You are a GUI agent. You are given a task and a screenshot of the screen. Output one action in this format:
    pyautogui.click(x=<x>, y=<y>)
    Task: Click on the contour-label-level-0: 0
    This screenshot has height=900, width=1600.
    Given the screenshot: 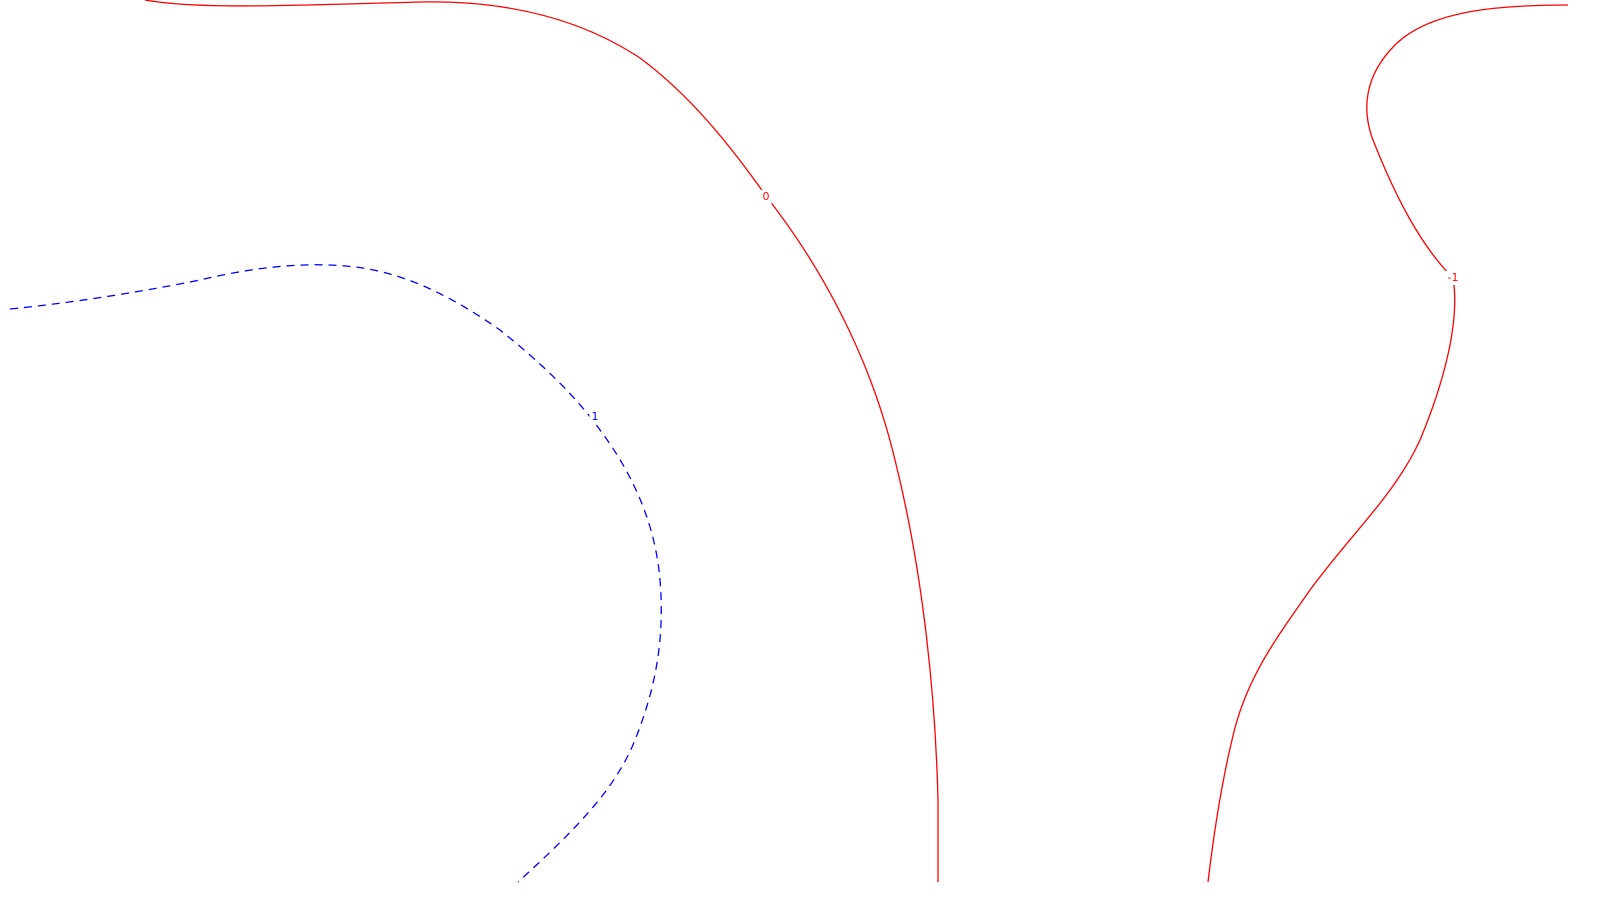 What is the action you would take?
    pyautogui.click(x=766, y=196)
    